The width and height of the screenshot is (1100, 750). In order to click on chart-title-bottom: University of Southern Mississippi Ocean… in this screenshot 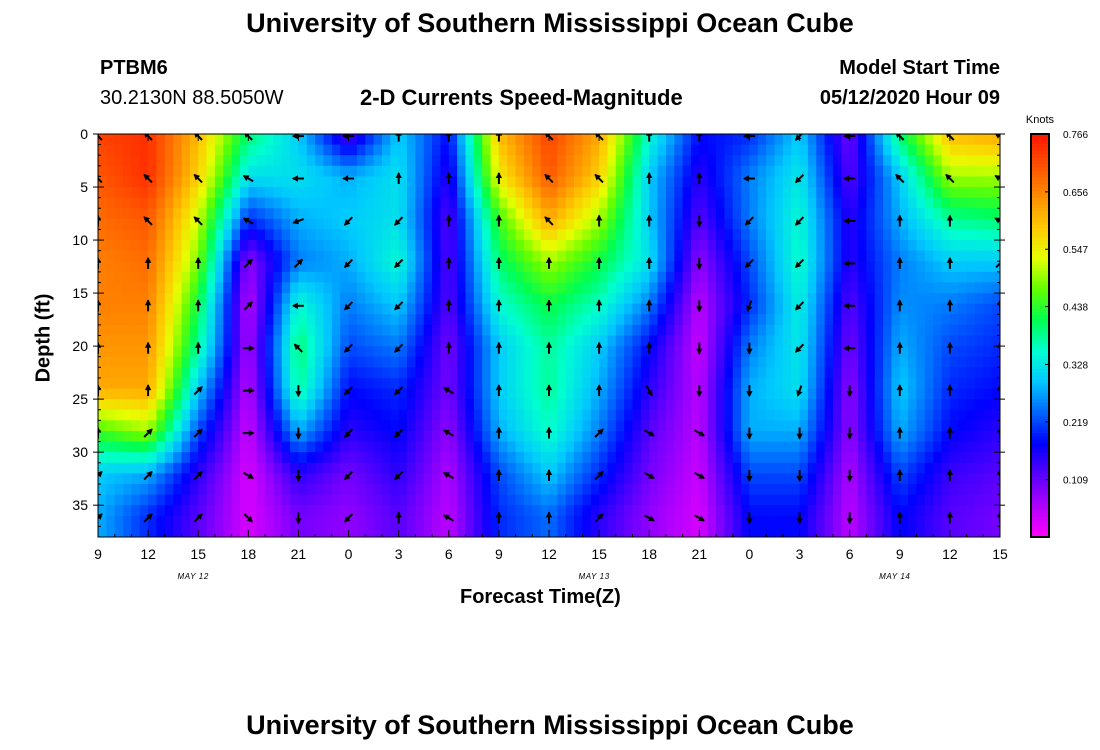, I will do `click(550, 725)`.